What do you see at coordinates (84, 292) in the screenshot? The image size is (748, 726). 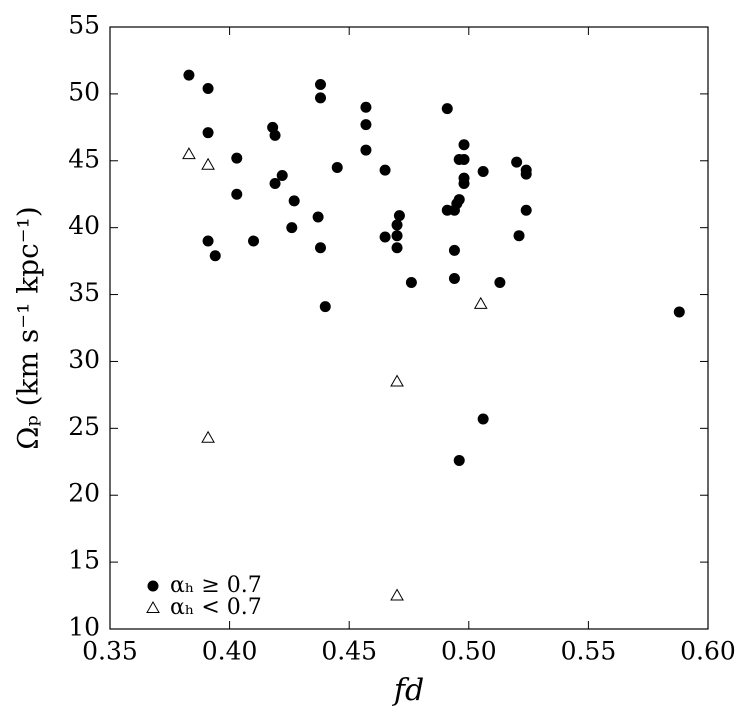 I see `y-tick-label: 35` at bounding box center [84, 292].